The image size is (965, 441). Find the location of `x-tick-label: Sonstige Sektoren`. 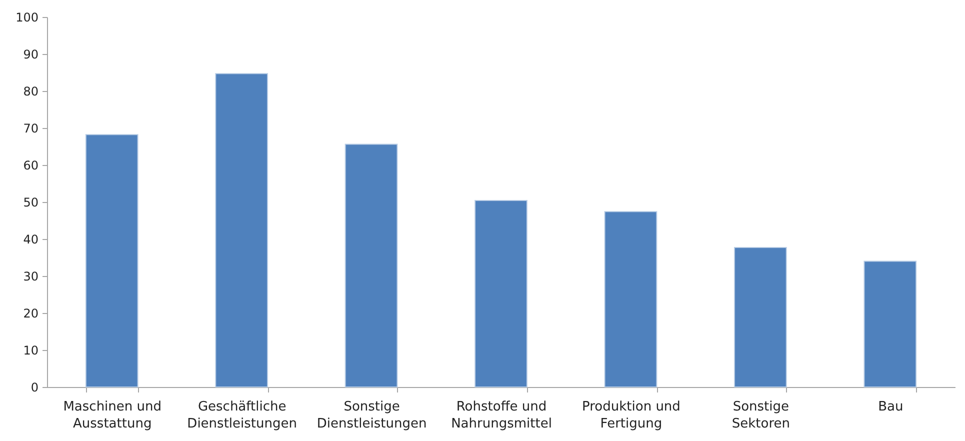

x-tick-label: Sonstige Sektoren is located at coordinates (761, 416).